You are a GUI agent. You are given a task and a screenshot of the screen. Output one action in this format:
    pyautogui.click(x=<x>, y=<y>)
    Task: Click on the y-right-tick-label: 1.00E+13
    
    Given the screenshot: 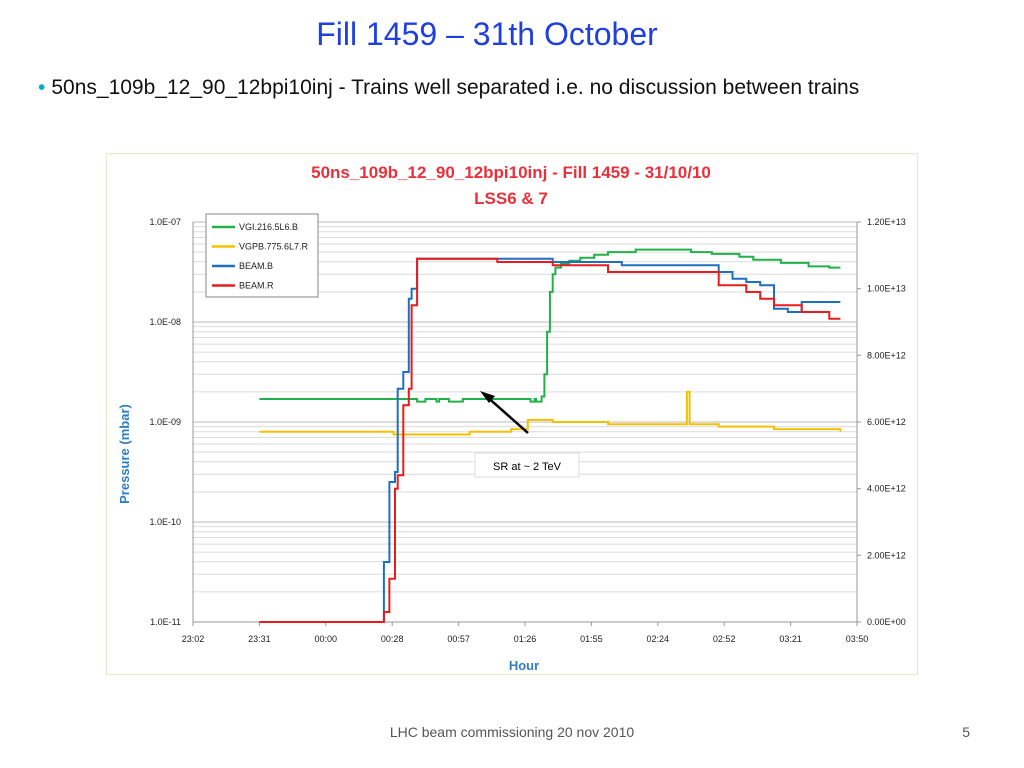 What is the action you would take?
    pyautogui.click(x=886, y=289)
    